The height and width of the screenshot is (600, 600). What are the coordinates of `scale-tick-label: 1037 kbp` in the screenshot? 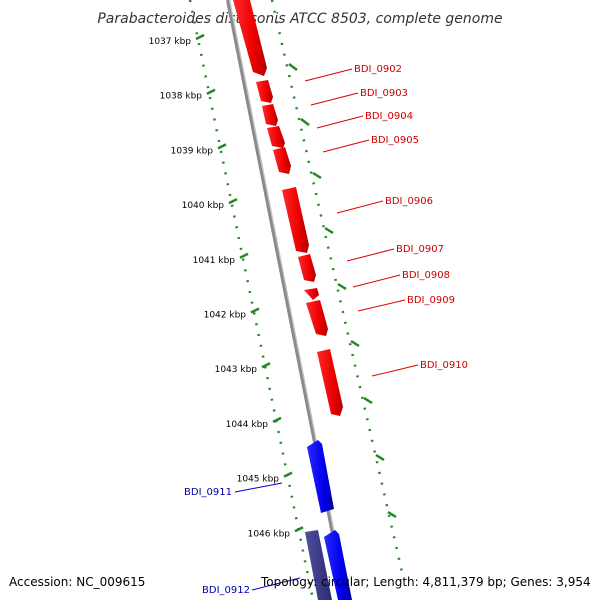 It's located at (170, 42).